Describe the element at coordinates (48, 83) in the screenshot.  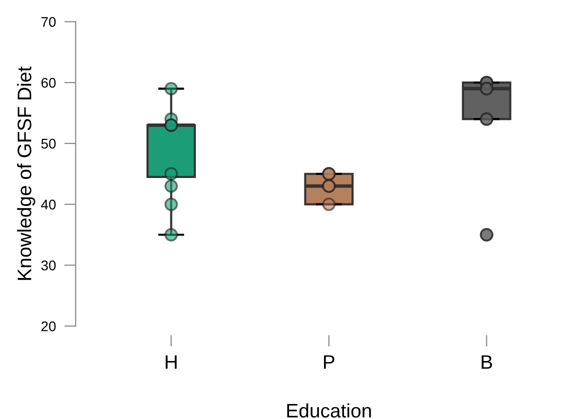
I see `y-tick-label: 60` at that location.